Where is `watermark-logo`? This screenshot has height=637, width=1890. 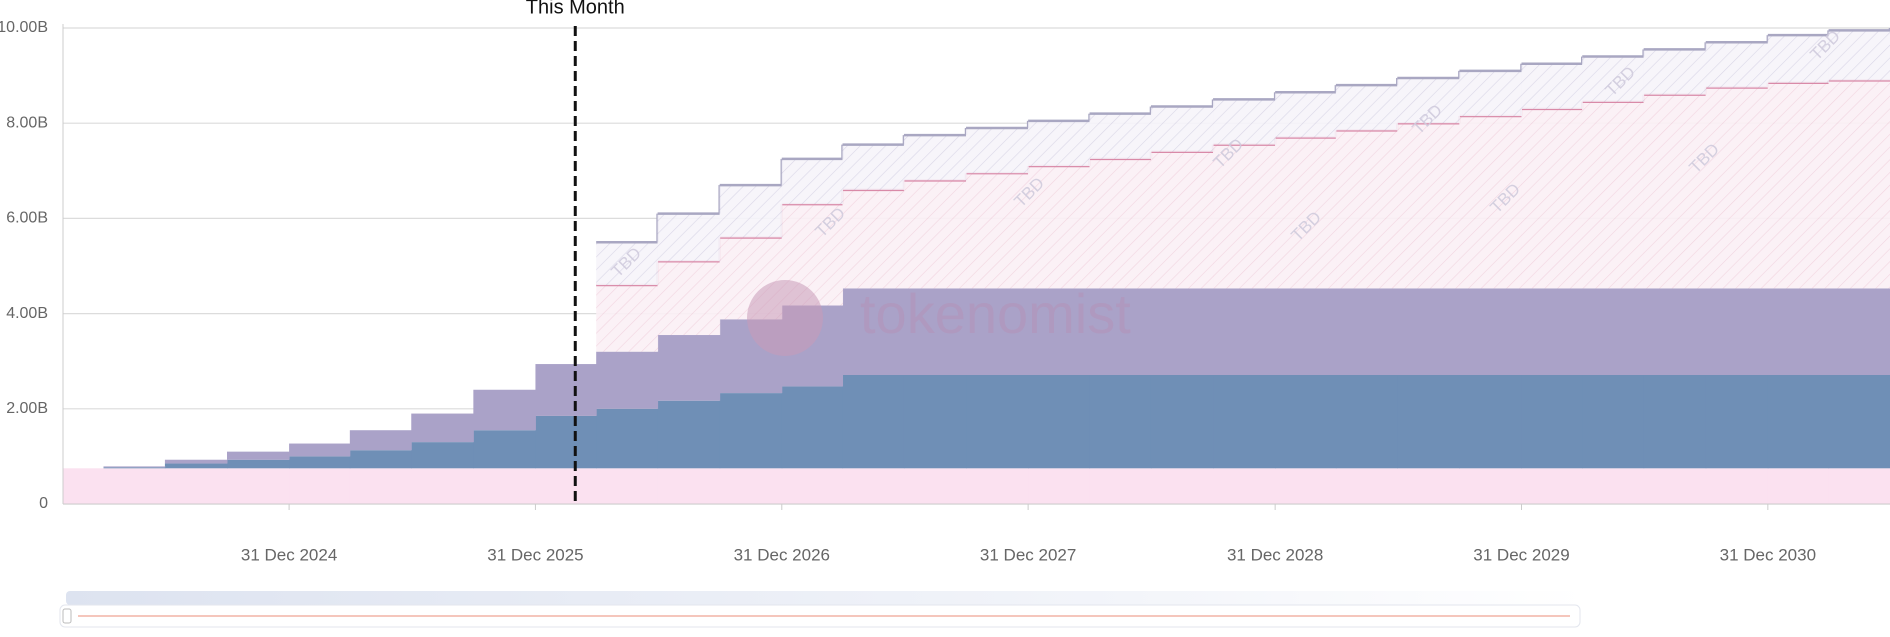 watermark-logo is located at coordinates (785, 318).